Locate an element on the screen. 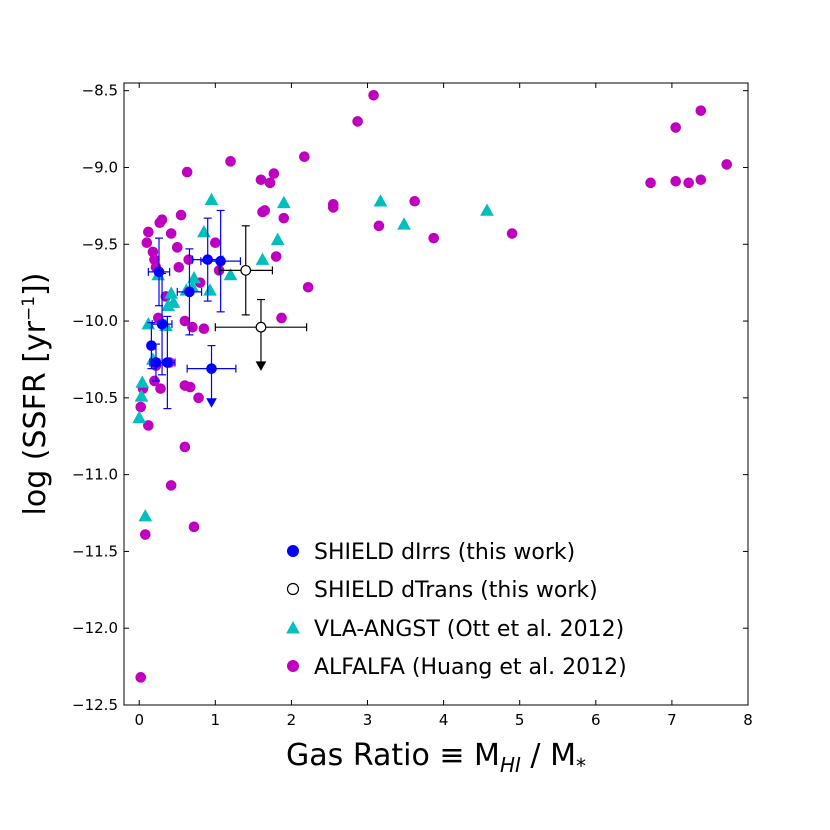 The image size is (830, 830). x-axis-title: Gas Ratio ≡ MHI / M* is located at coordinates (436, 758).